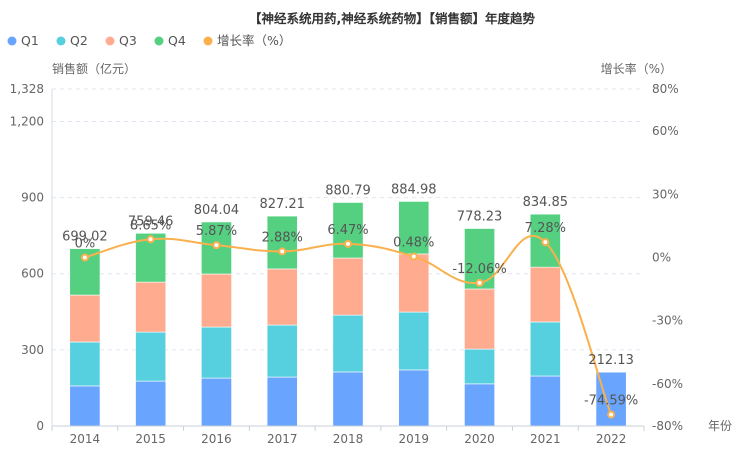 The image size is (740, 450). What do you see at coordinates (32, 274) in the screenshot?
I see `y-tick-label: 600` at bounding box center [32, 274].